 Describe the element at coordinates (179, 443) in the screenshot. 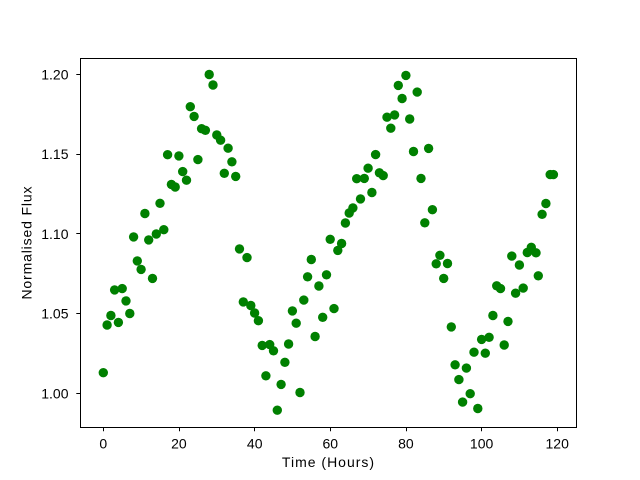

I see `svg-text: 20` at that location.